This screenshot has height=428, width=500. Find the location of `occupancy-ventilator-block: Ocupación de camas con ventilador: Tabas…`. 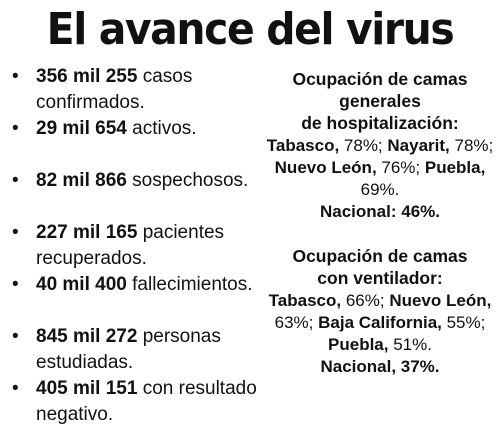

occupancy-ventilator-block: Ocupación de camas con ventilador: Tabas… is located at coordinates (380, 311).